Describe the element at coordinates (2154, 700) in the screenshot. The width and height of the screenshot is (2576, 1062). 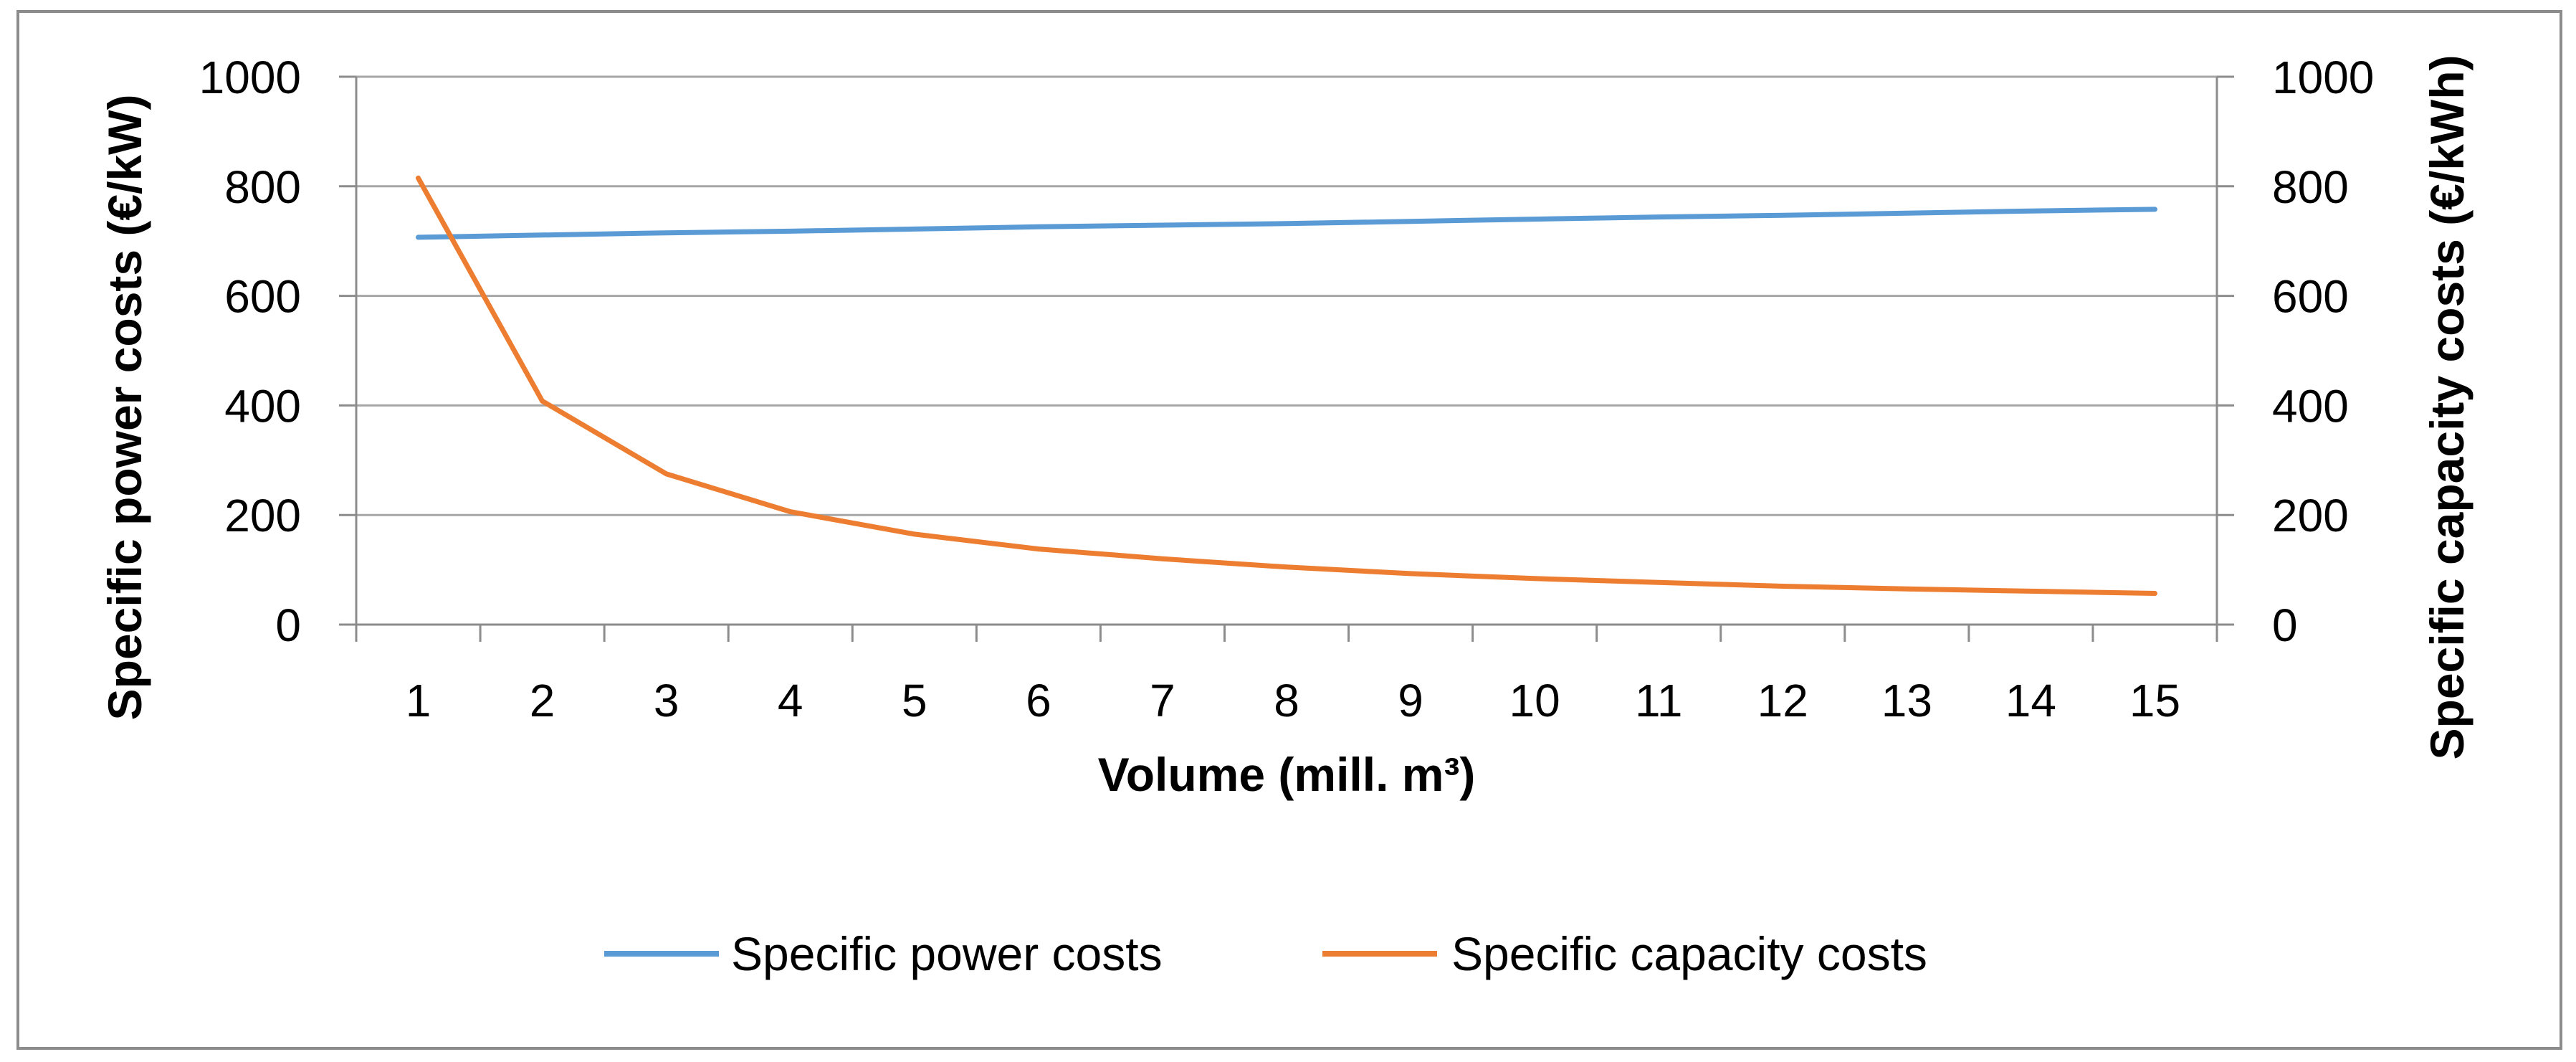
I see `x-tick-label-15: 15` at that location.